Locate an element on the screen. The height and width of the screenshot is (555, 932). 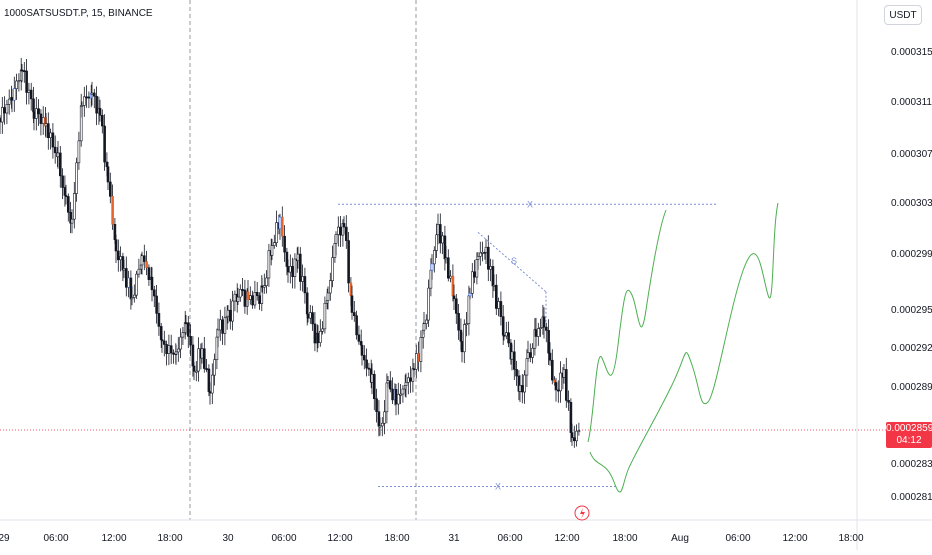
symbol-label: 1000SATSUSDT.P, 15, BINANCE is located at coordinates (78, 13).